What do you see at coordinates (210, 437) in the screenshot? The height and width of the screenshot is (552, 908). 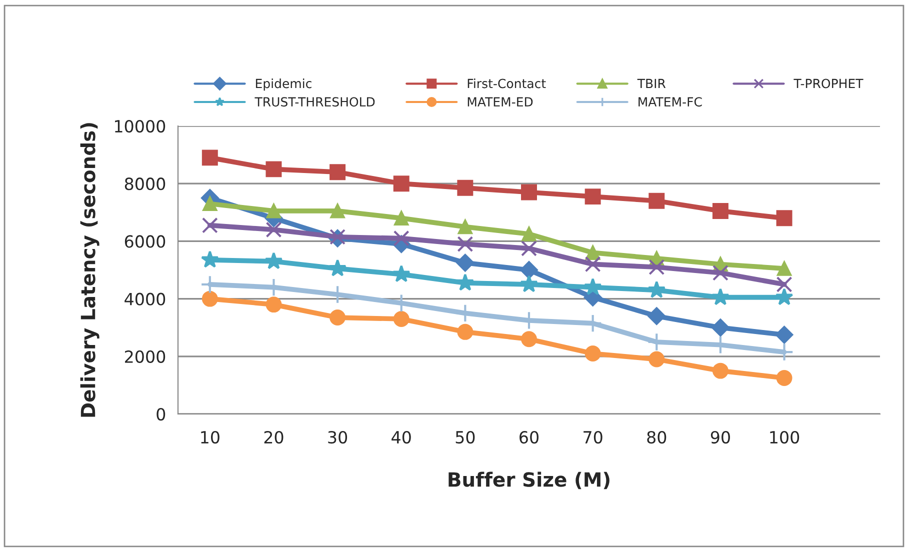 I see `x-tick-label: 10` at bounding box center [210, 437].